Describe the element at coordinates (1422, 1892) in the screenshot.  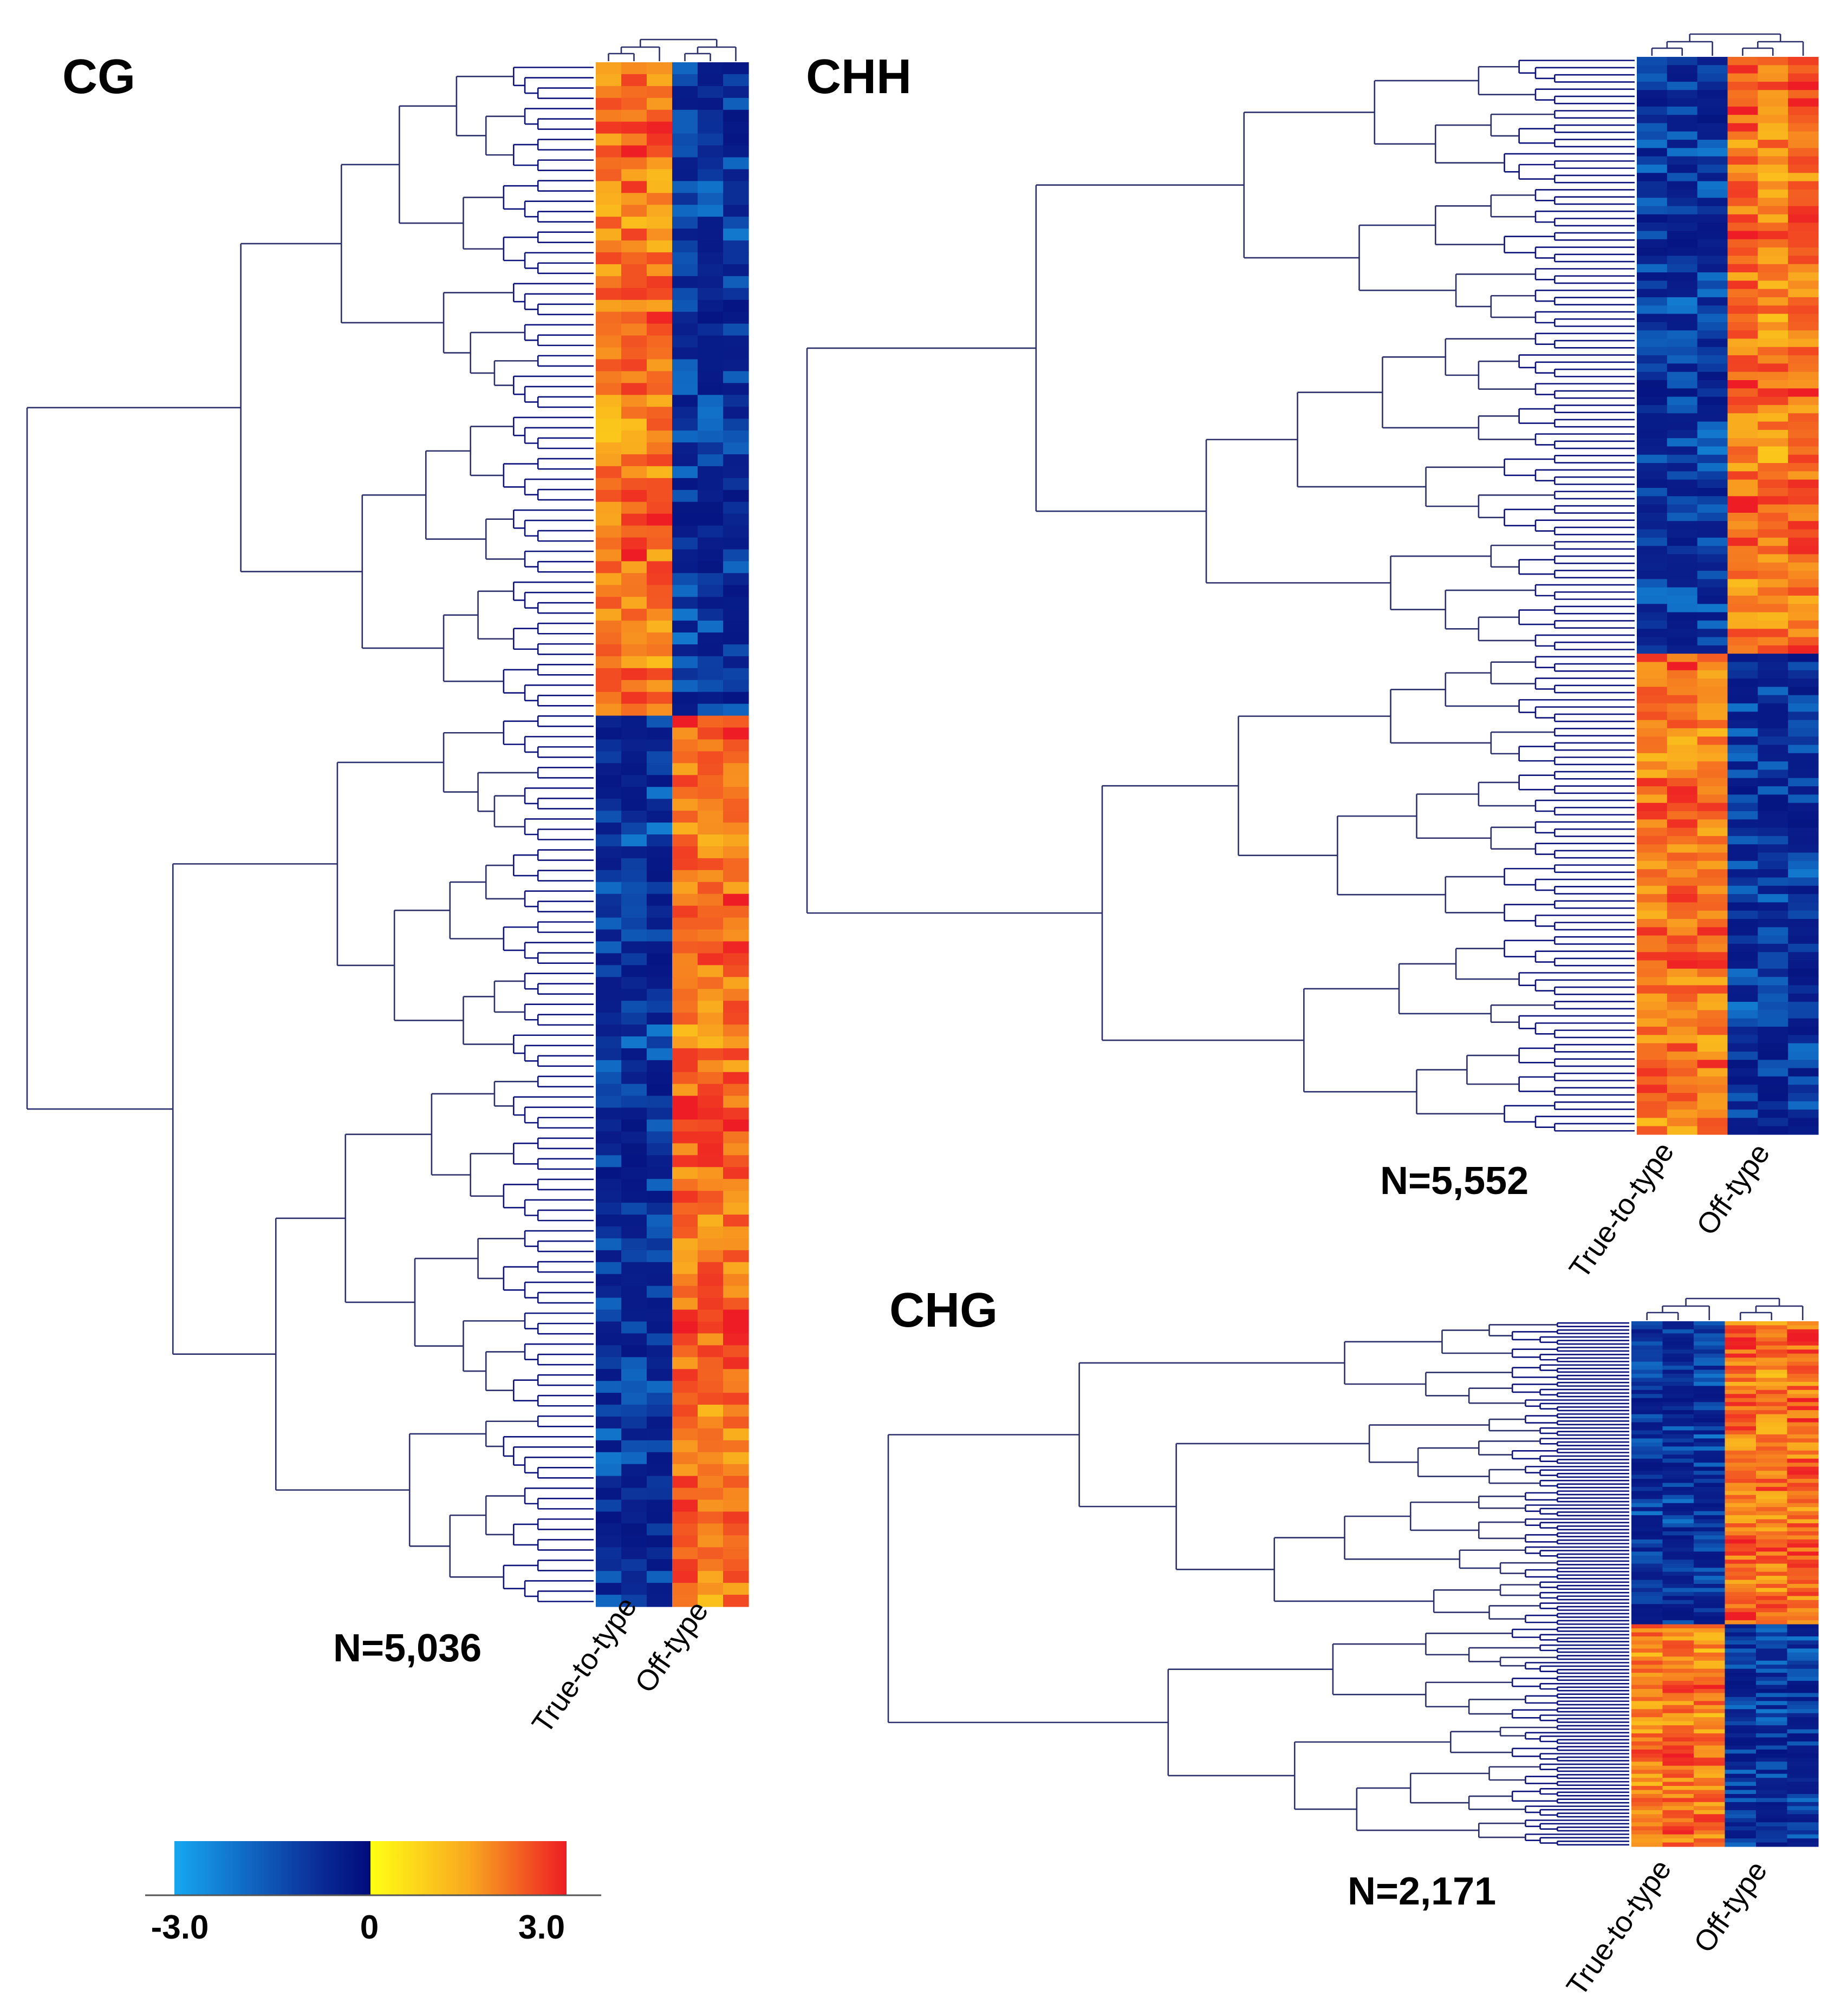
I see `chg-n-label: N=2,171` at that location.